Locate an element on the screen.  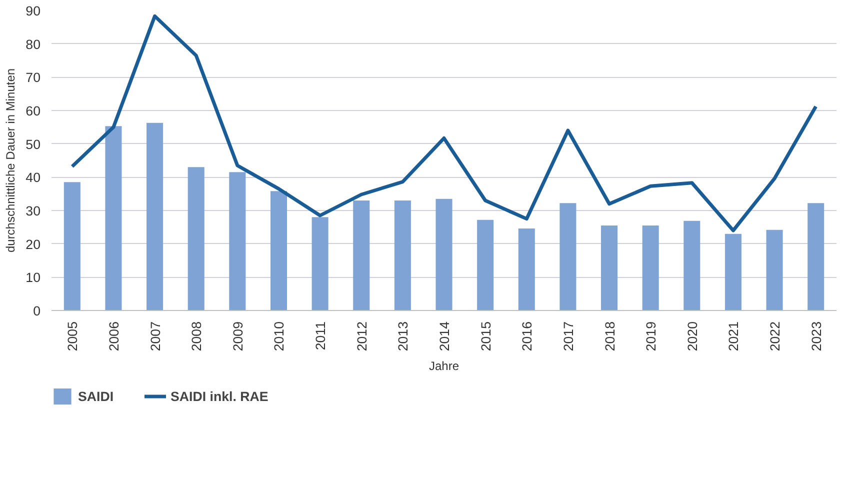
y-tick-label: 40 is located at coordinates (33, 178).